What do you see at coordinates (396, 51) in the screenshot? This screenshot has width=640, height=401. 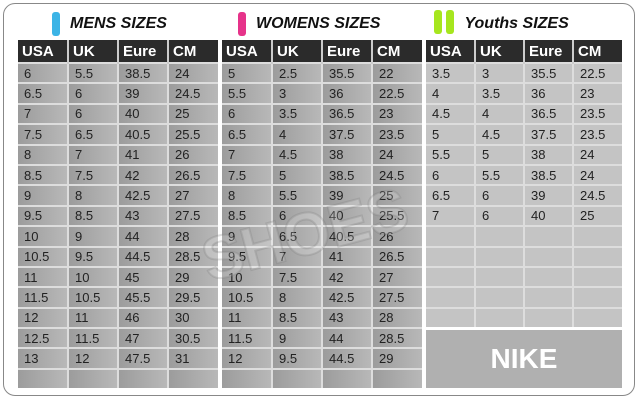 I see `column-header: CM` at bounding box center [396, 51].